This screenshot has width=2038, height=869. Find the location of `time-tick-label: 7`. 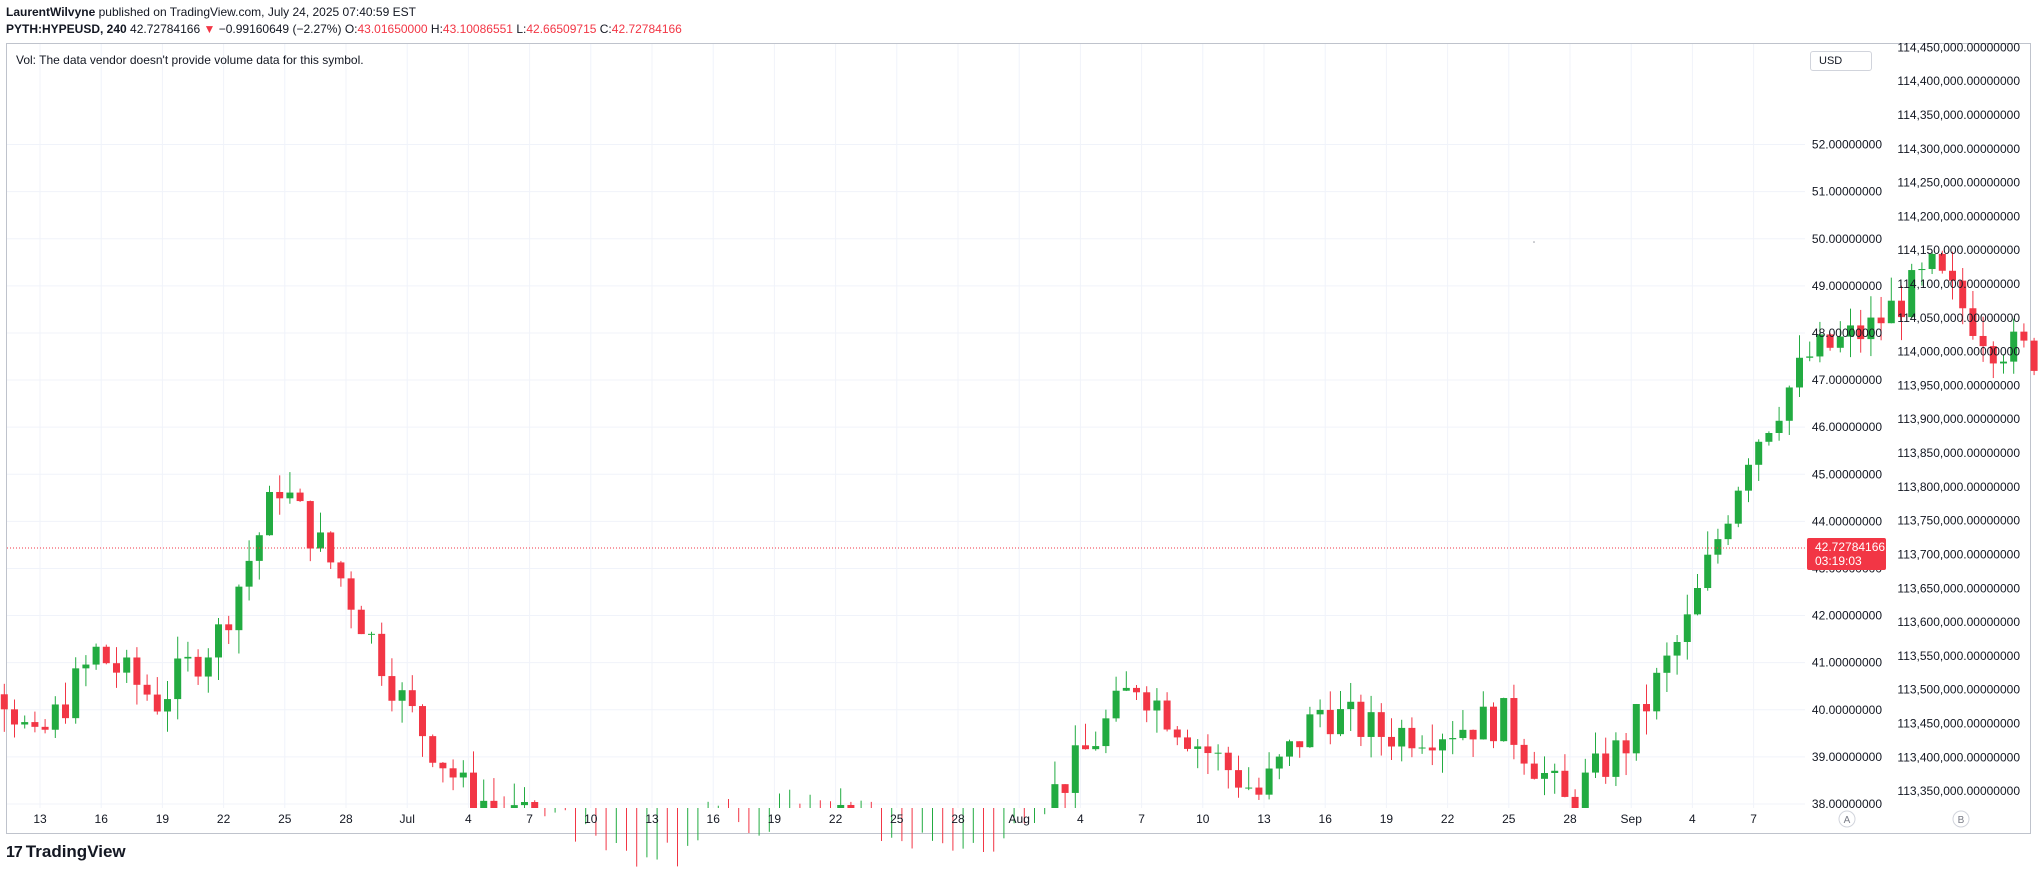

time-tick-label: 7 is located at coordinates (1141, 819).